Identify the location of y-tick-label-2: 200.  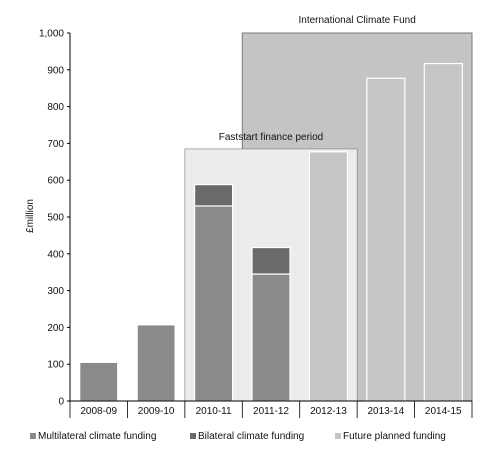
(55, 328).